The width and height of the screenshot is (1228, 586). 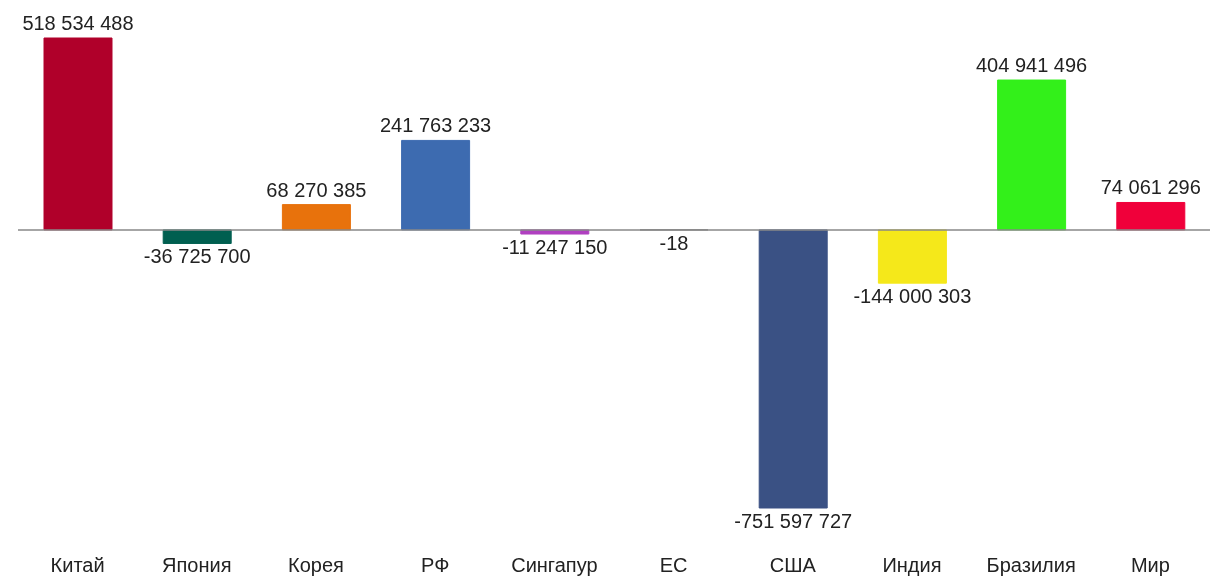 I want to click on x-tick-label: США, so click(x=793, y=565).